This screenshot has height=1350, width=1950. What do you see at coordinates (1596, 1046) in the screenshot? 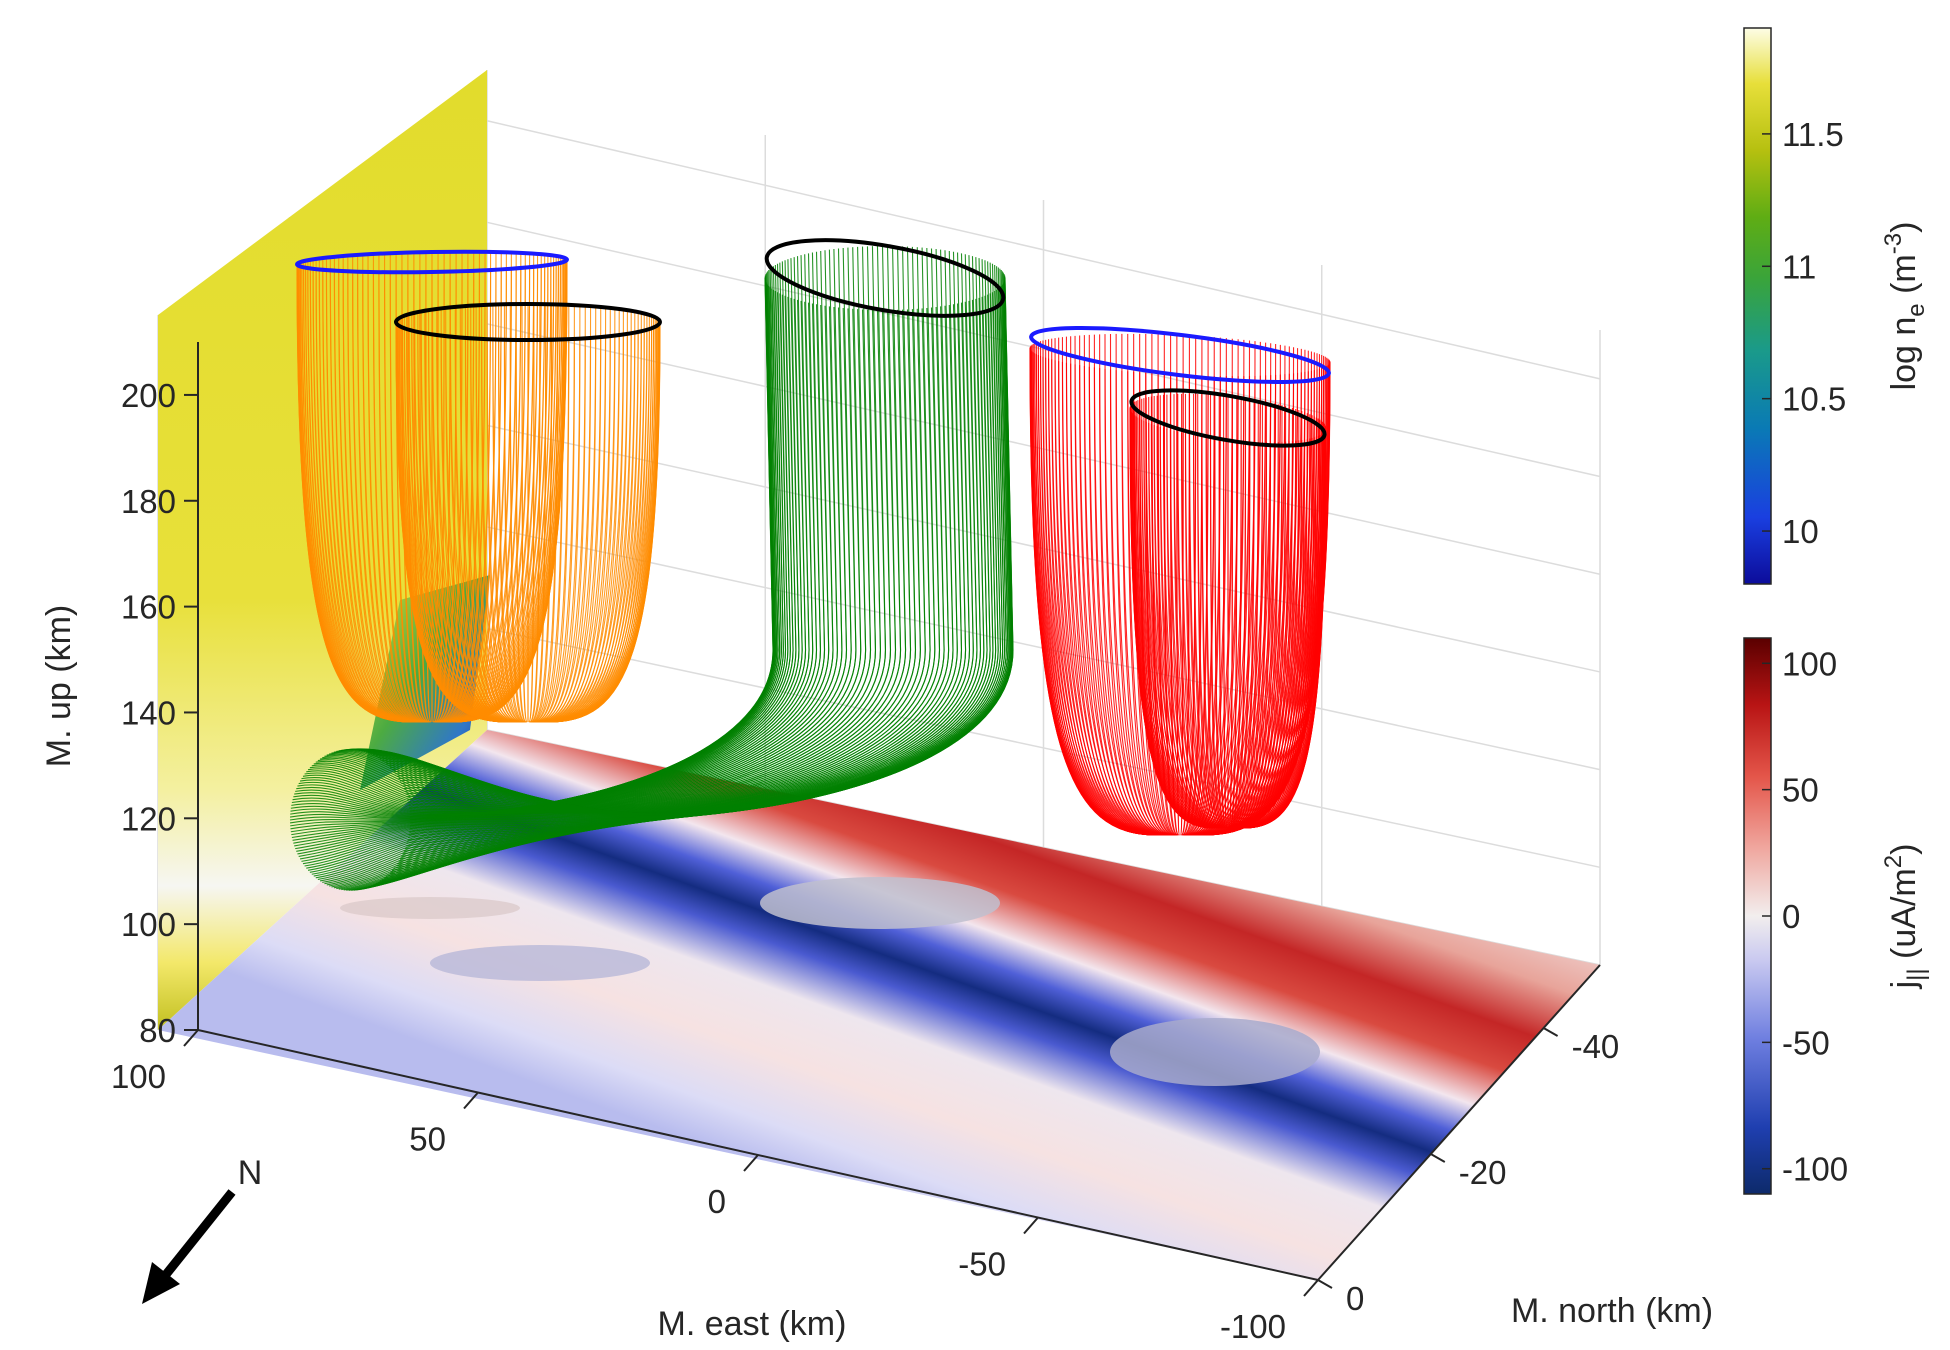
I see `y-tick-label: -40` at bounding box center [1596, 1046].